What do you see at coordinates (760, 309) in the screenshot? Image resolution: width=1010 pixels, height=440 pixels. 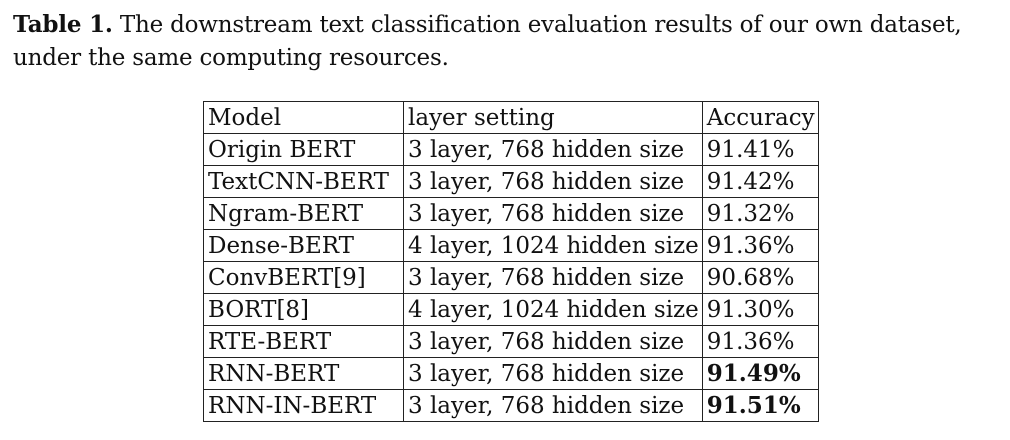 I see `accuracy-cell: 91.30%` at bounding box center [760, 309].